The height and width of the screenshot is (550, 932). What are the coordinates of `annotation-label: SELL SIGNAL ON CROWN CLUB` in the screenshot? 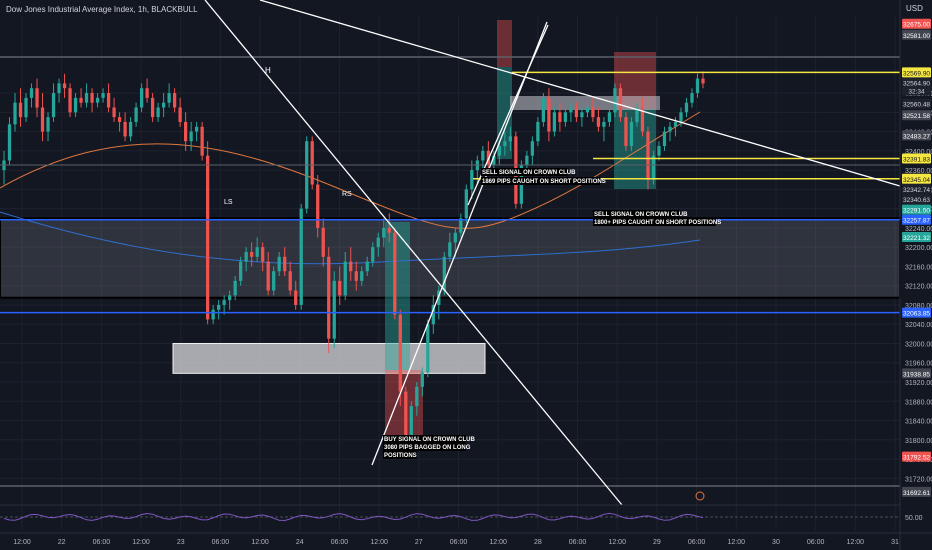 It's located at (641, 215).